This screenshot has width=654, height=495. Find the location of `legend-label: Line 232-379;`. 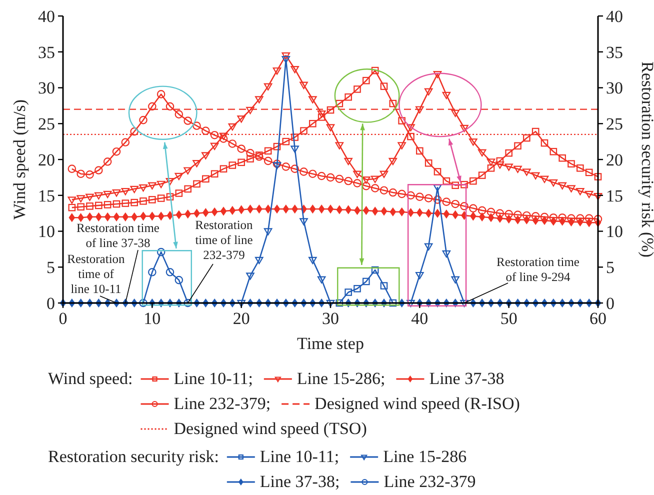

legend-label: Line 232-379; is located at coordinates (222, 403).